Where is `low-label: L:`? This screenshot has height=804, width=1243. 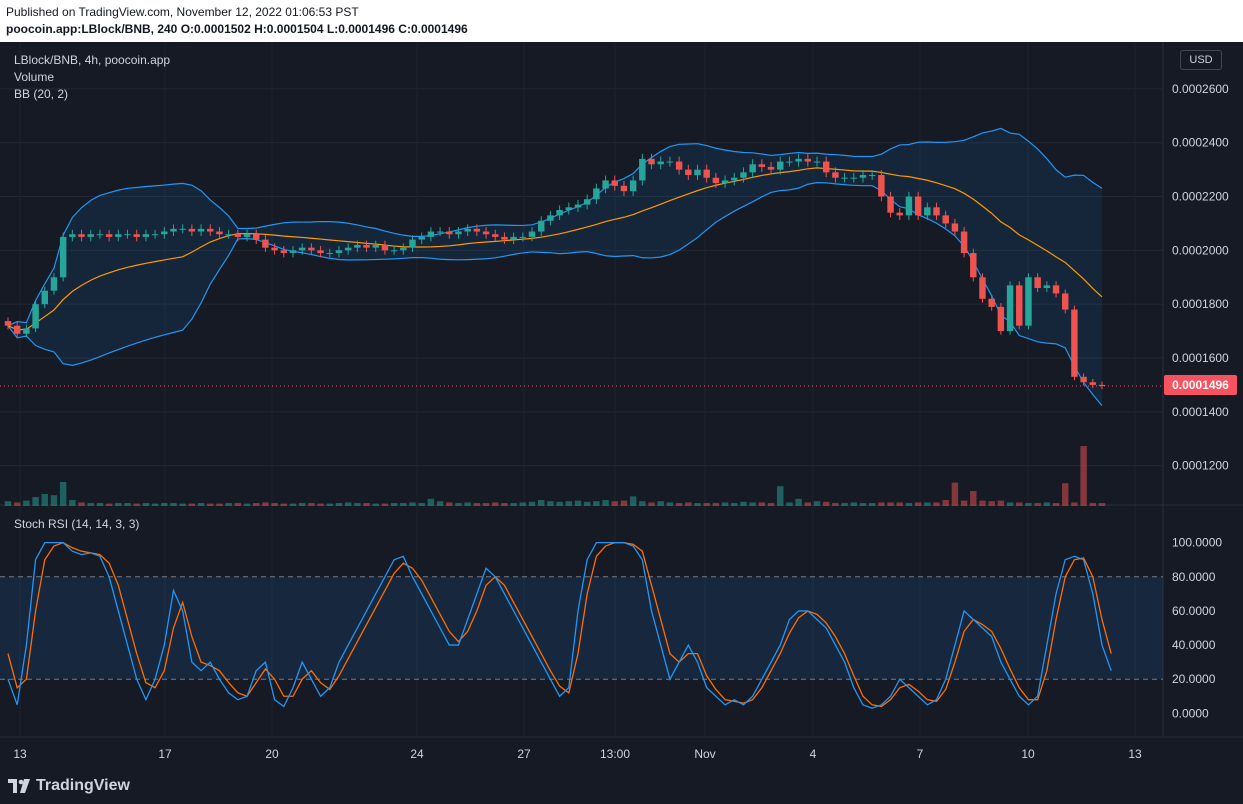 low-label: L: is located at coordinates (332, 29).